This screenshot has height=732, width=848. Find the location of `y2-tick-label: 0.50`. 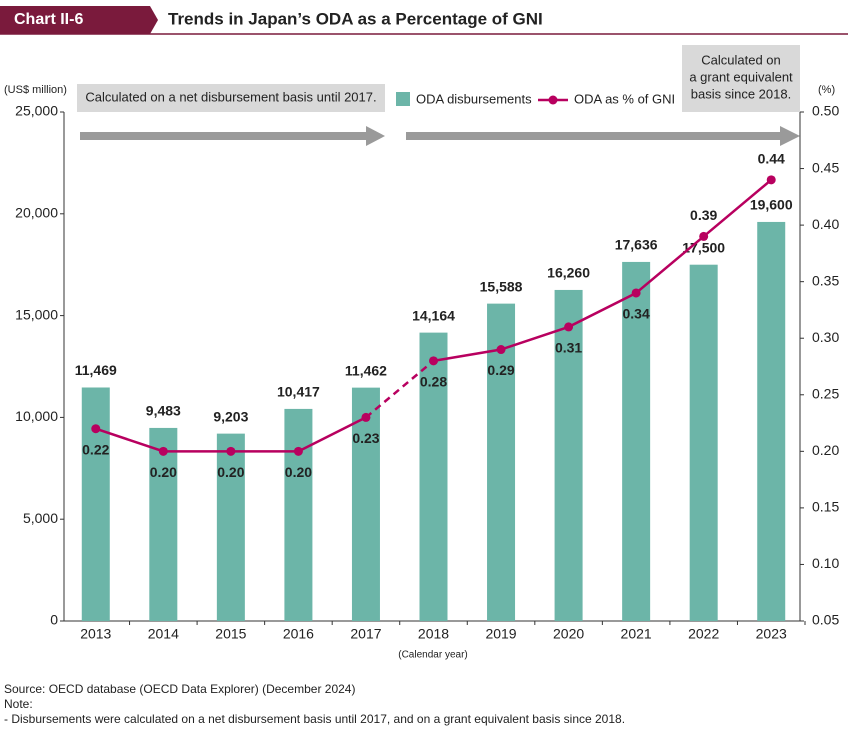

y2-tick-label: 0.50 is located at coordinates (825, 111).